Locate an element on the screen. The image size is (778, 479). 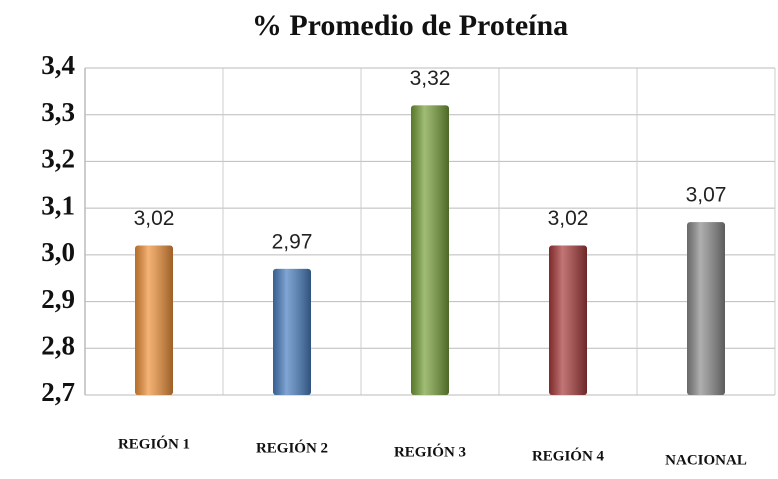
x-tick-label: NACIONAL is located at coordinates (706, 460).